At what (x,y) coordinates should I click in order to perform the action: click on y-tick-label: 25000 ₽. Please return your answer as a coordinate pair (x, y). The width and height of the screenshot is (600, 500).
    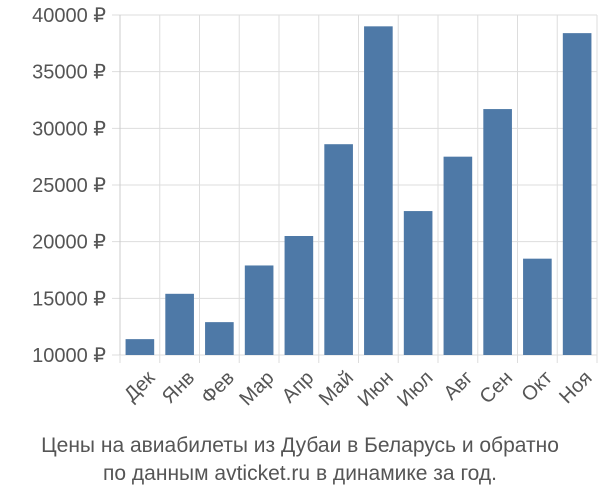
    Looking at the image, I should click on (69, 186).